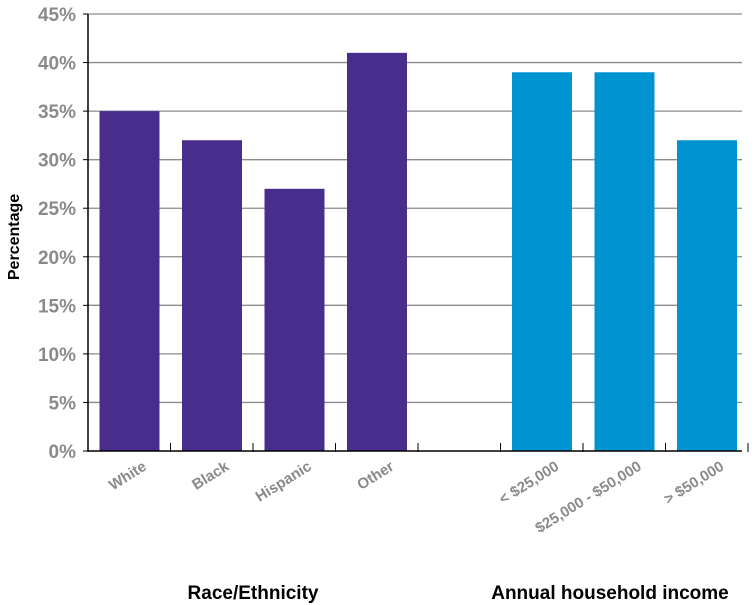  Describe the element at coordinates (211, 476) in the screenshot. I see `x-category-label: Black` at that location.